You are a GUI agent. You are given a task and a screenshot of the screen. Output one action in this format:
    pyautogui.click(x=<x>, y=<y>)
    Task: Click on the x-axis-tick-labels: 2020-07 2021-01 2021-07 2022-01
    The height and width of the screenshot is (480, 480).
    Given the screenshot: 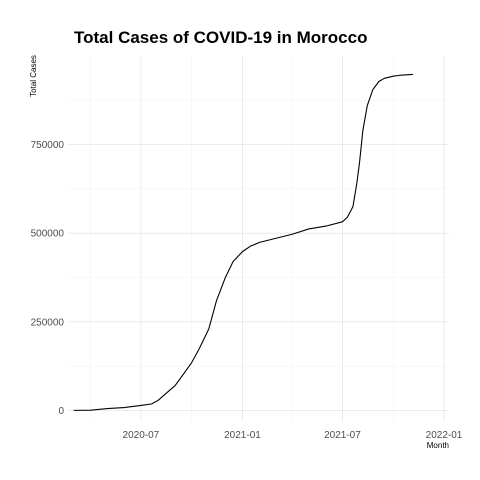 What is the action you would take?
    pyautogui.click(x=293, y=435)
    